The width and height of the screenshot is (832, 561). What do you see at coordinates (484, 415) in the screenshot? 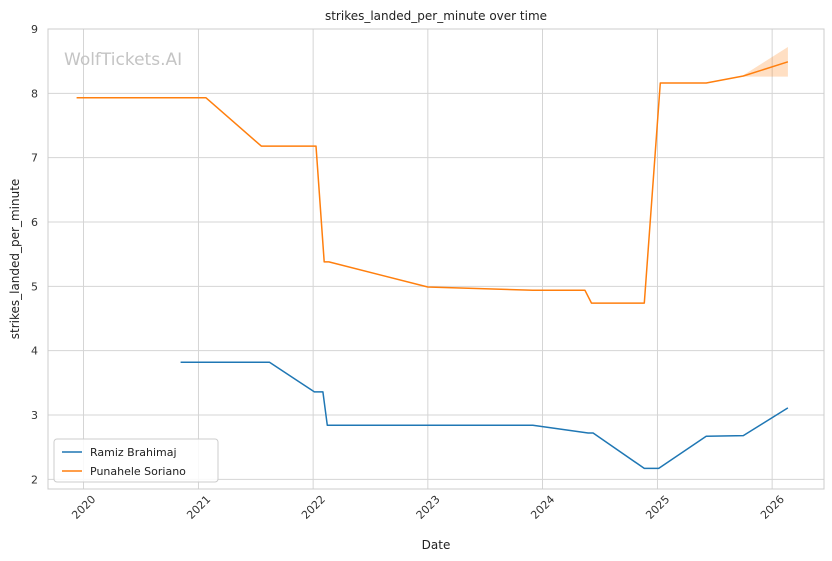
I see `series-line-ramiz-brahimaj` at bounding box center [484, 415].